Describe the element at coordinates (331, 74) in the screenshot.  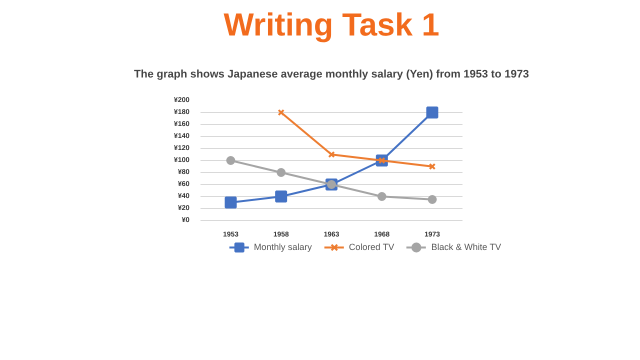
I see `chart-subtitle: The graph shows Japanese average monthly salary (Yen) from 1953 to 1973` at that location.